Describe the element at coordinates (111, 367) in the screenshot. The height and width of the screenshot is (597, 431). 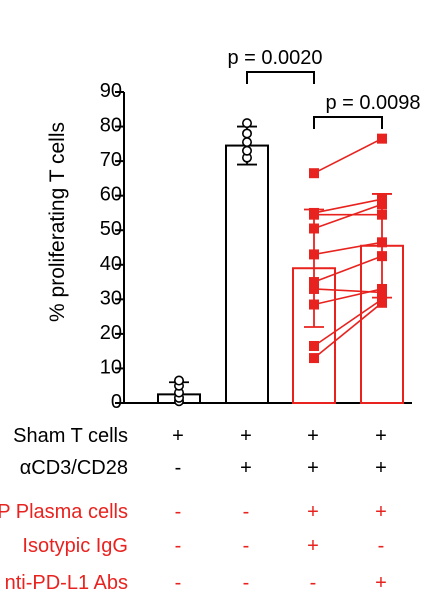
I see `y-tick-label: 10` at that location.